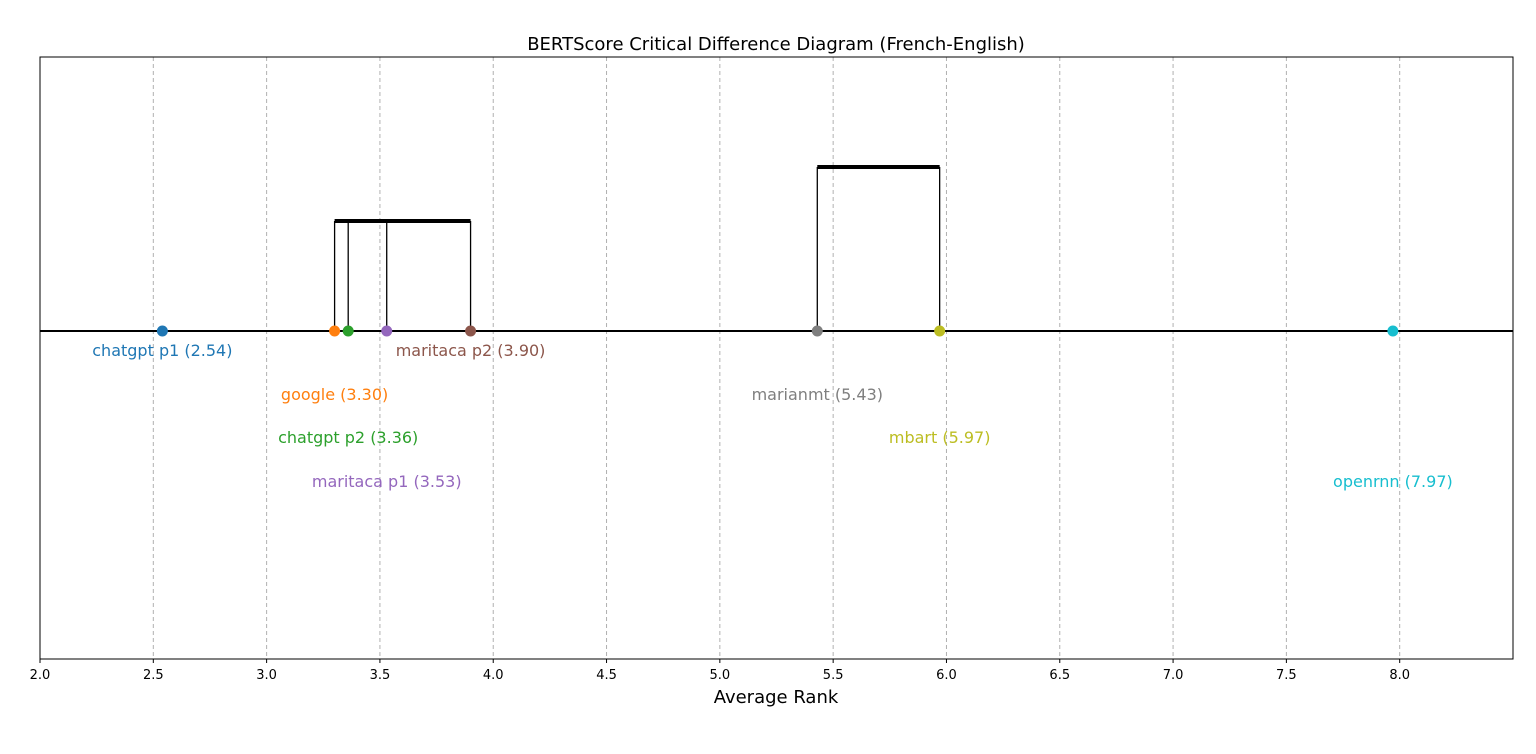  I want to click on x-tick-label: 2.0, so click(40, 675).